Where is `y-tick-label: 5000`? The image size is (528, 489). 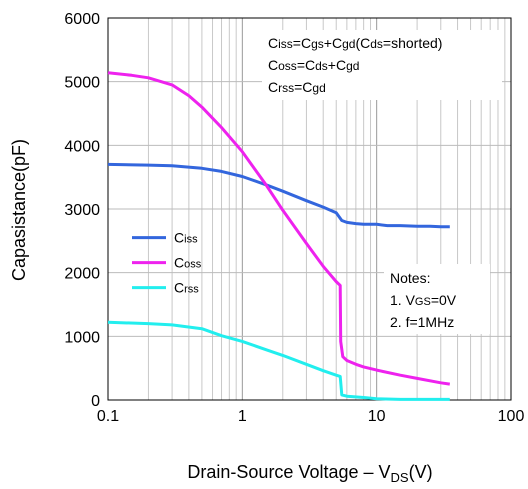
y-tick-label: 5000 is located at coordinates (82, 83).